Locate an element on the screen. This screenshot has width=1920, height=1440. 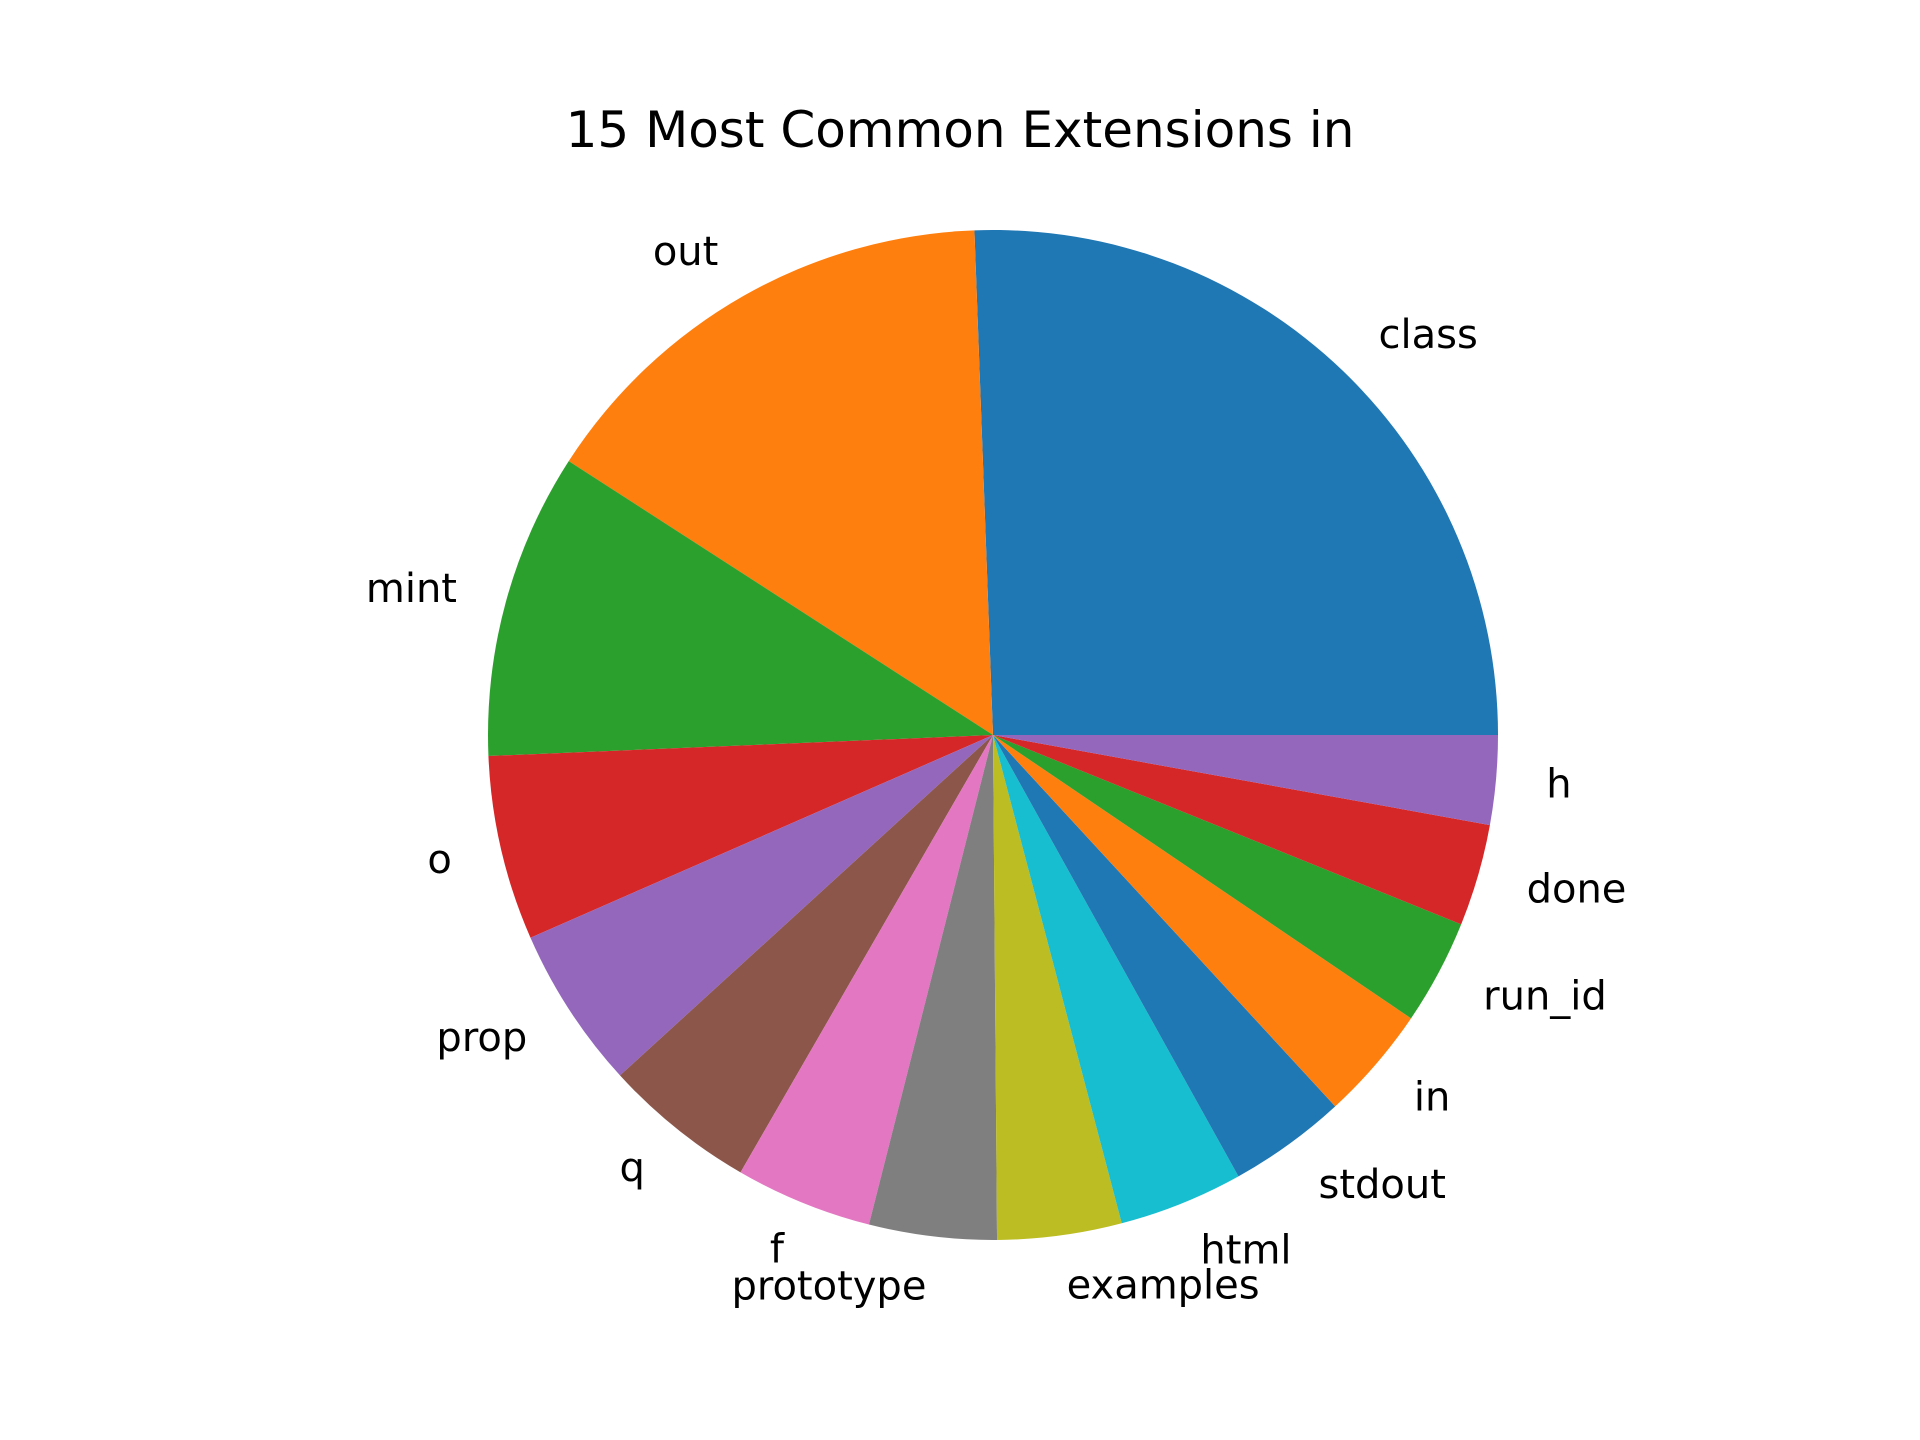
pie-label-done: done is located at coordinates (1577, 889).